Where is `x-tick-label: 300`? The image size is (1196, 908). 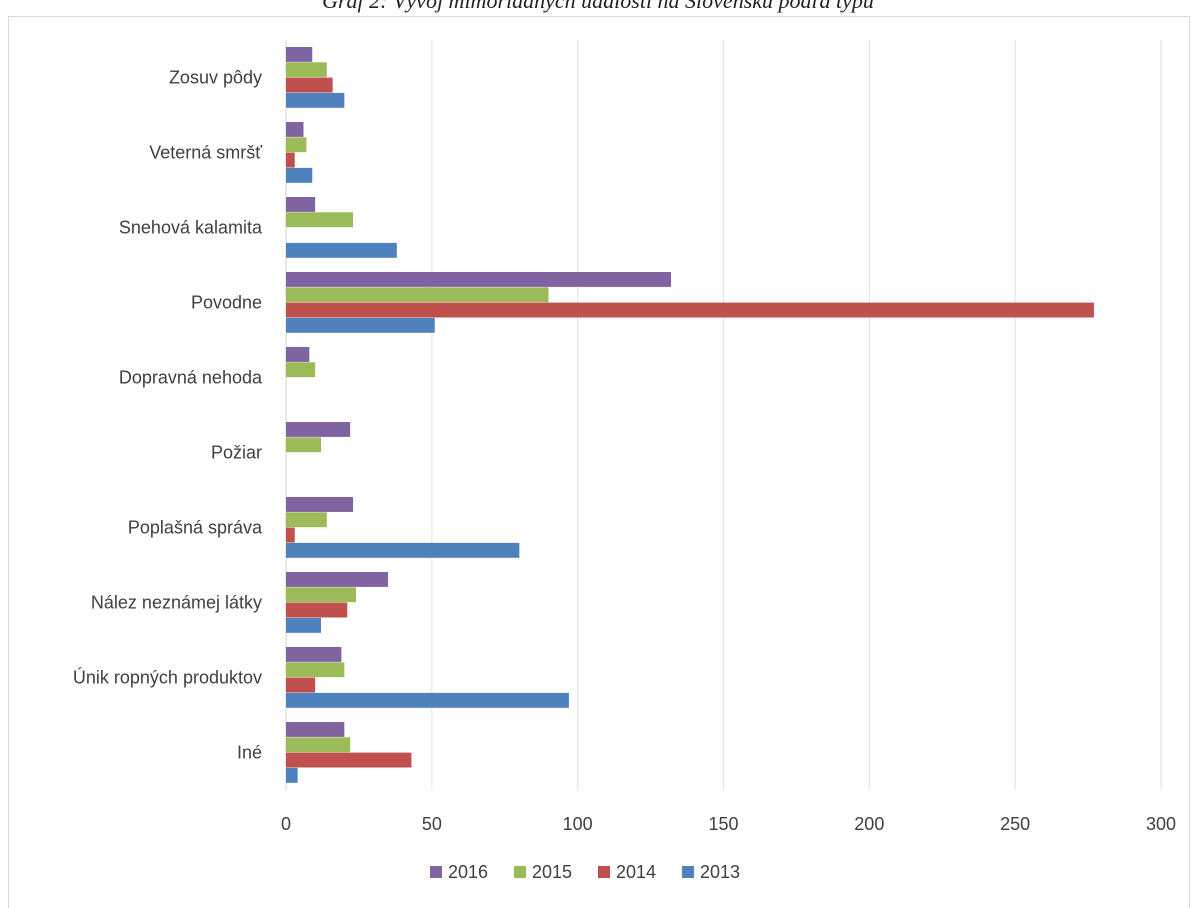
x-tick-label: 300 is located at coordinates (1161, 824).